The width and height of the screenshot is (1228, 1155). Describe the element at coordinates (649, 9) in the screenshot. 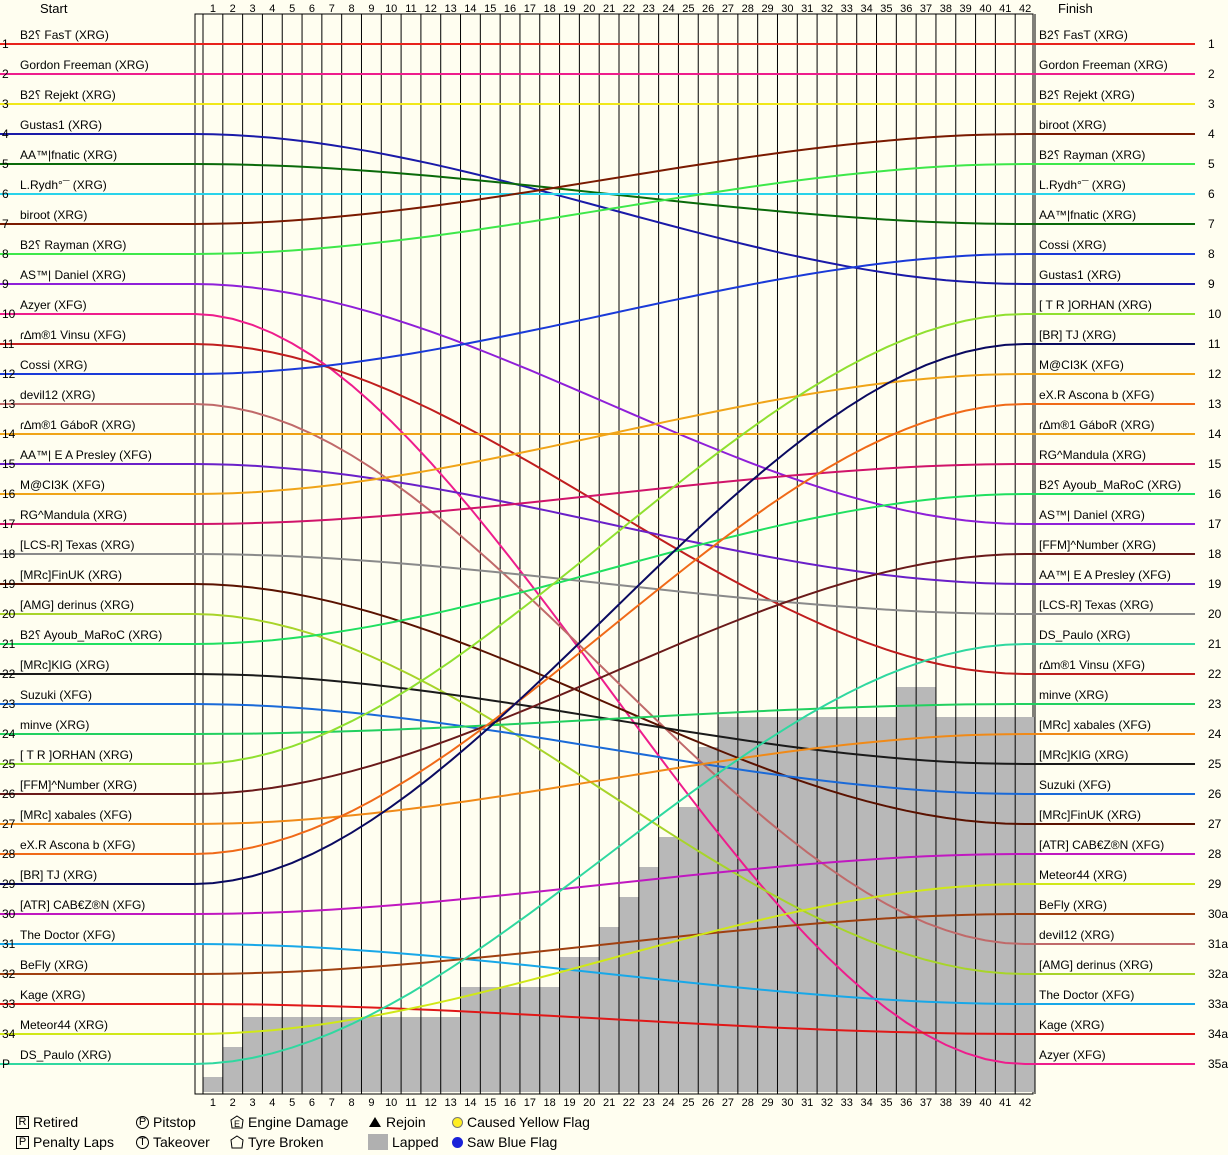

I see `lap-label-top: 23` at that location.